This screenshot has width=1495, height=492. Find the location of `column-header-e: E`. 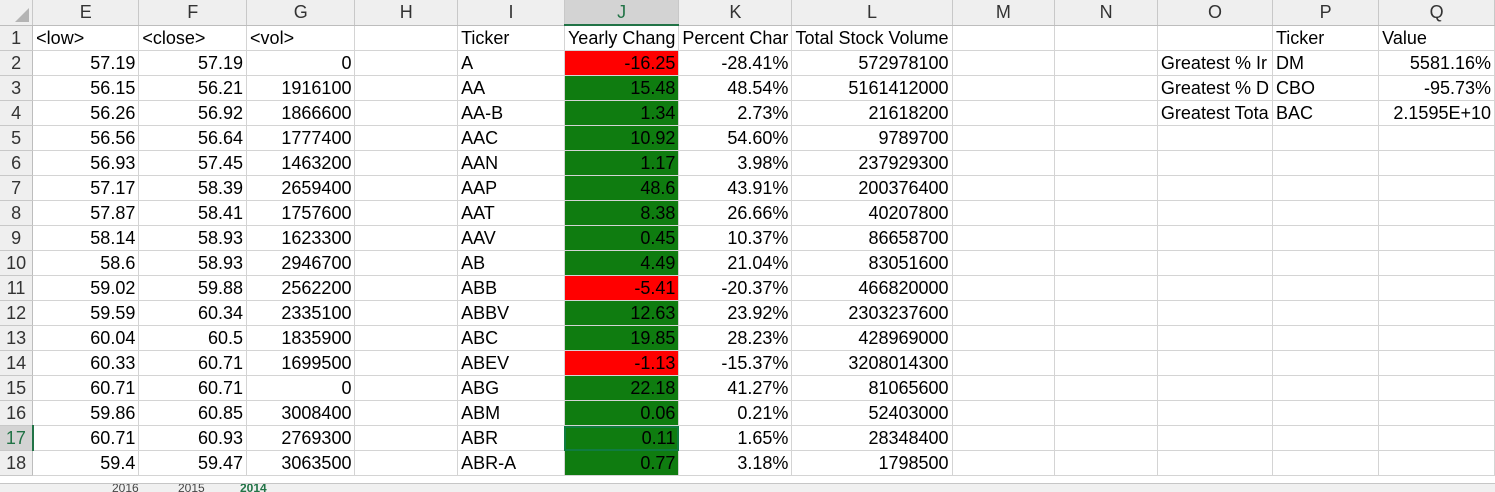

column-header-e: E is located at coordinates (86, 13).